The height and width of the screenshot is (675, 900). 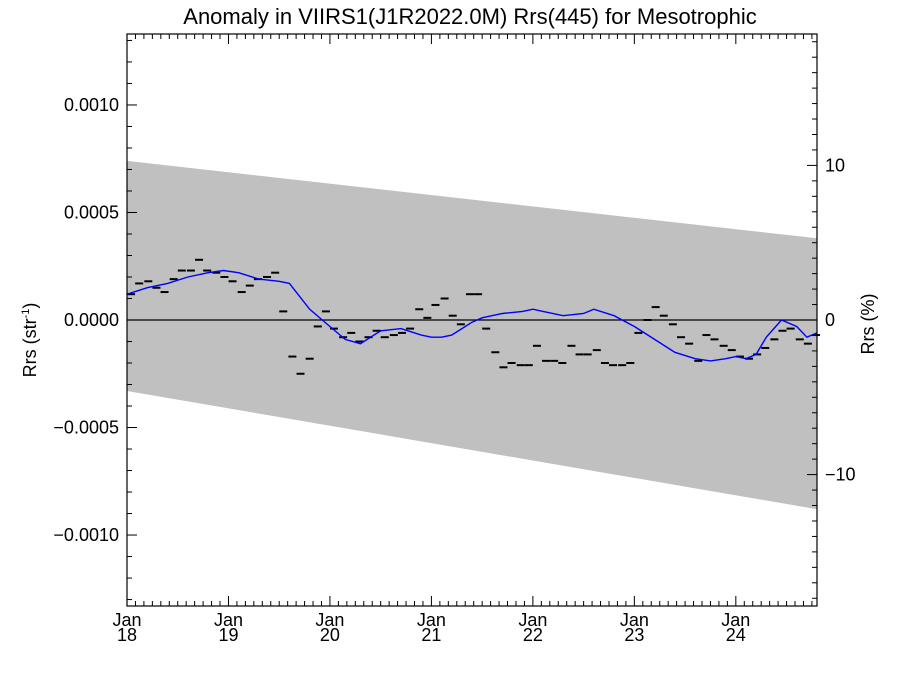 What do you see at coordinates (86, 428) in the screenshot?
I see `y-tick-label: −0.0005` at bounding box center [86, 428].